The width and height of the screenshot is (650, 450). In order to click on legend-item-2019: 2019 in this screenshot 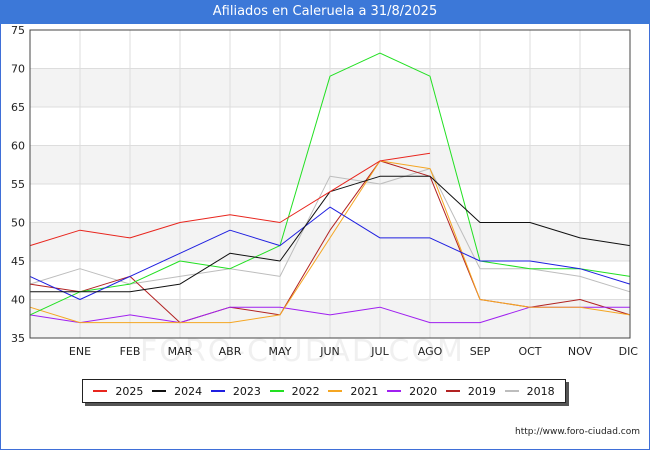, I will do `click(470, 391)`.